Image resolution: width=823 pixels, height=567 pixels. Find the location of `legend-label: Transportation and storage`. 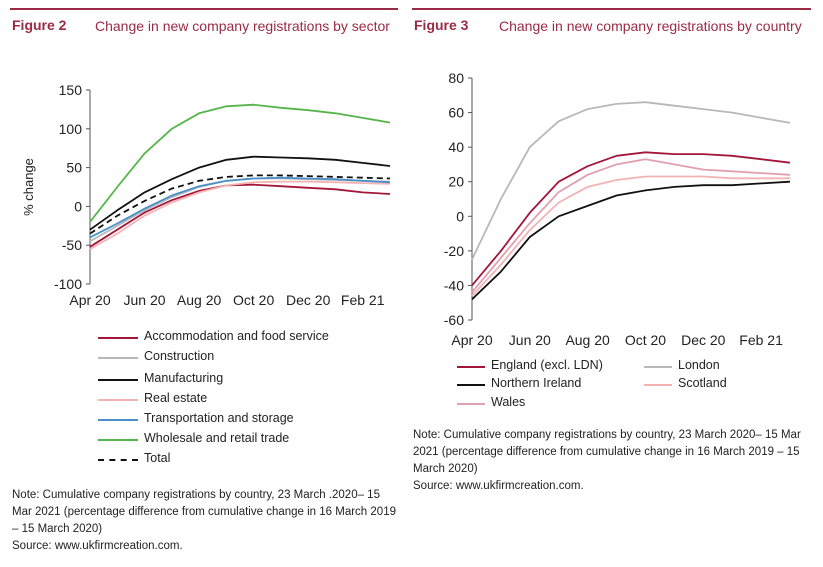

legend-label: Transportation and storage is located at coordinates (219, 418).